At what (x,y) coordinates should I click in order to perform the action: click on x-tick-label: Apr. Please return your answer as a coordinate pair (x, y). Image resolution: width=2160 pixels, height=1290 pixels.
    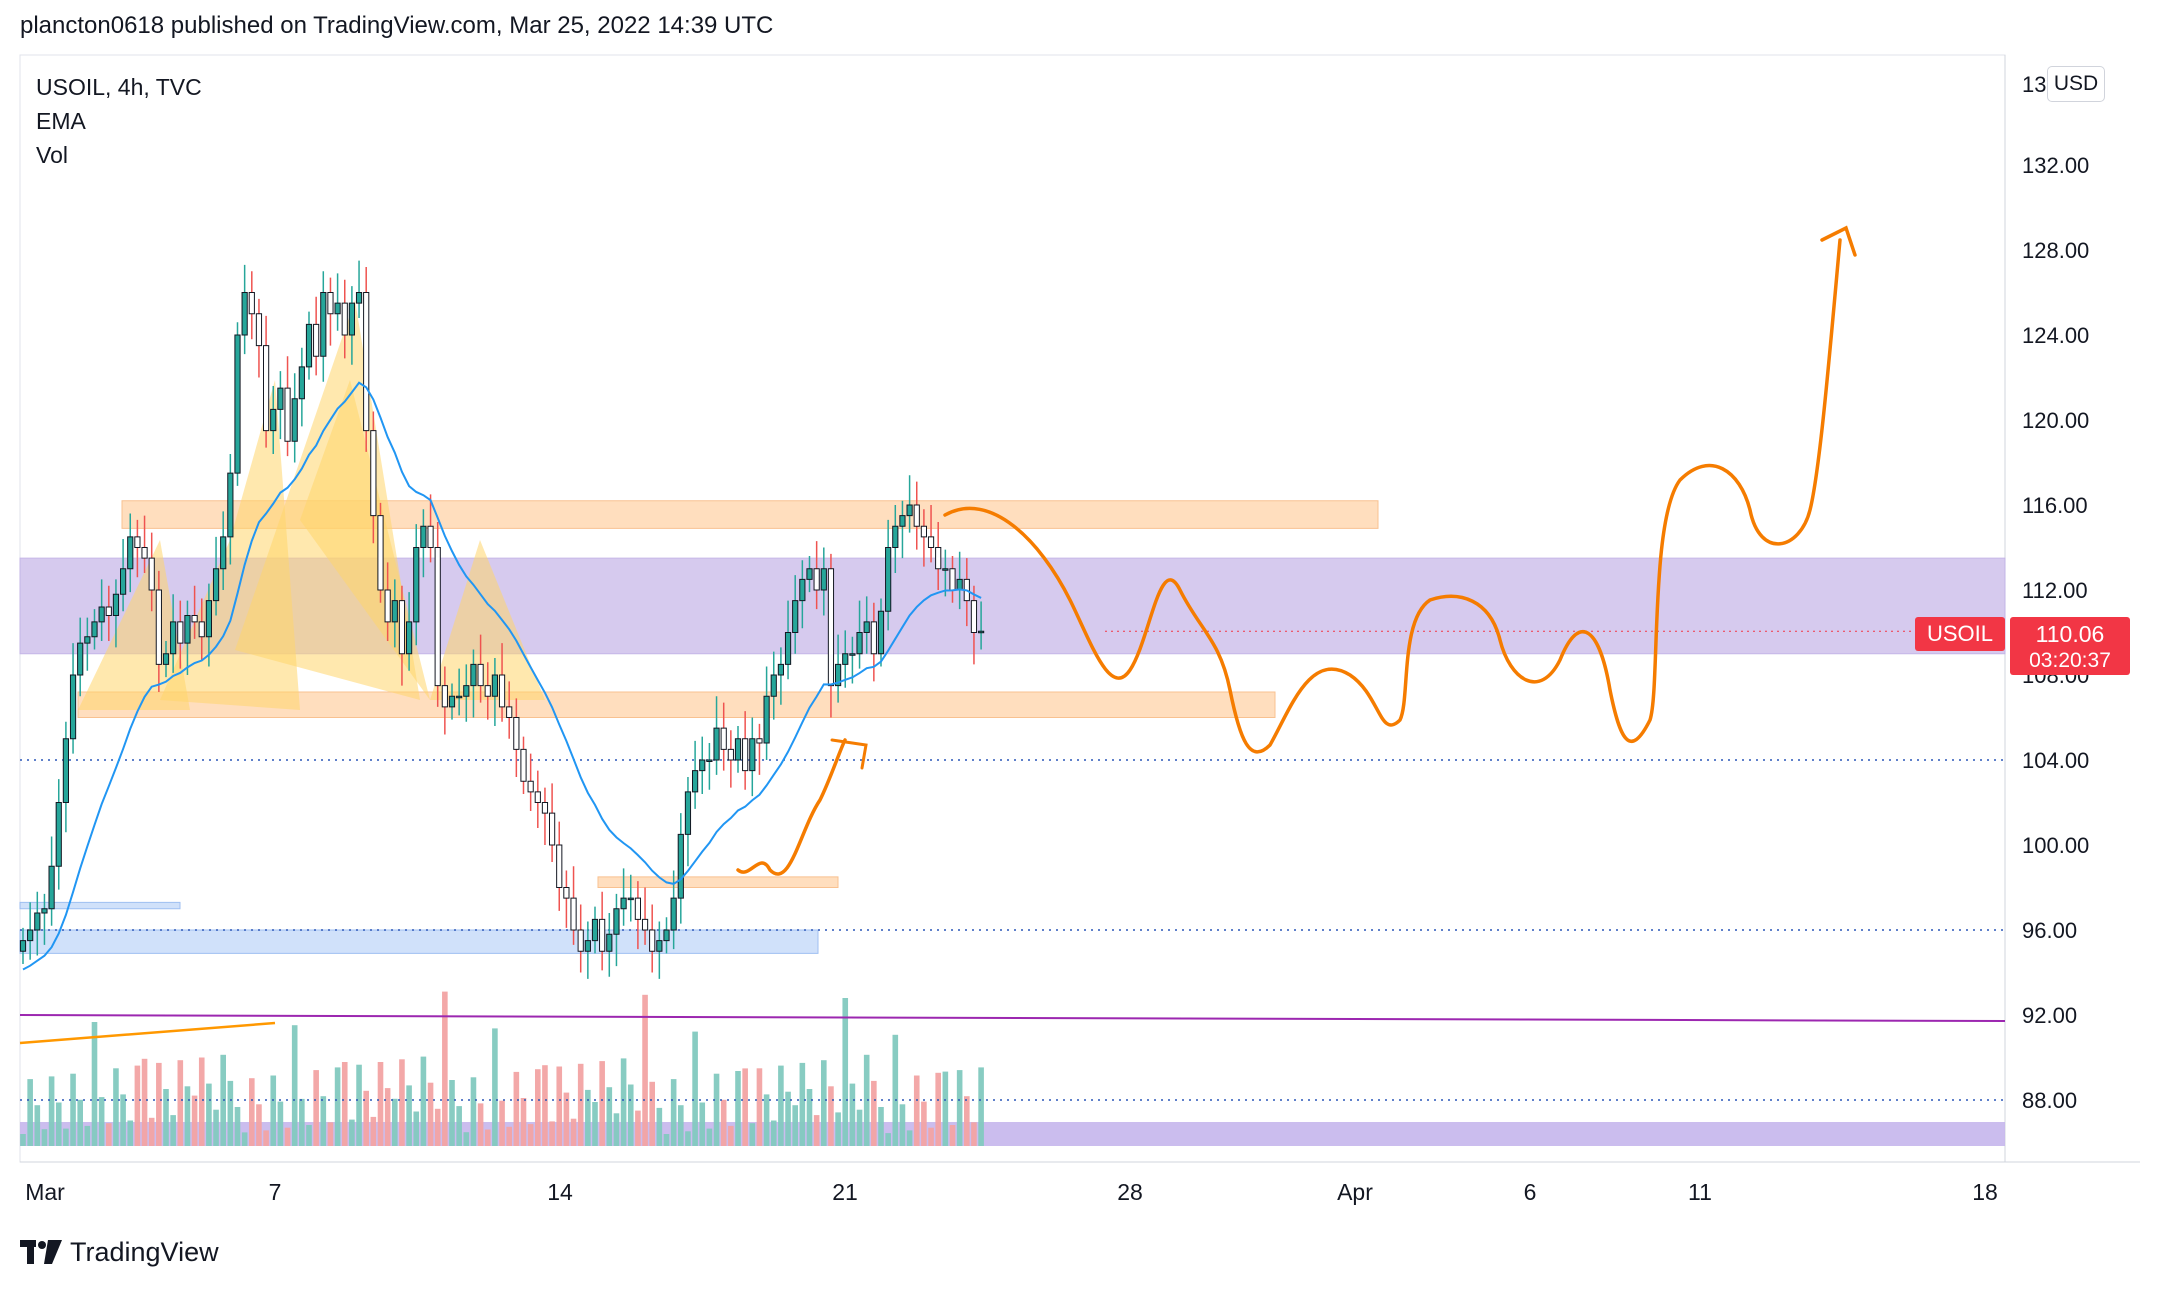
    Looking at the image, I should click on (1355, 1192).